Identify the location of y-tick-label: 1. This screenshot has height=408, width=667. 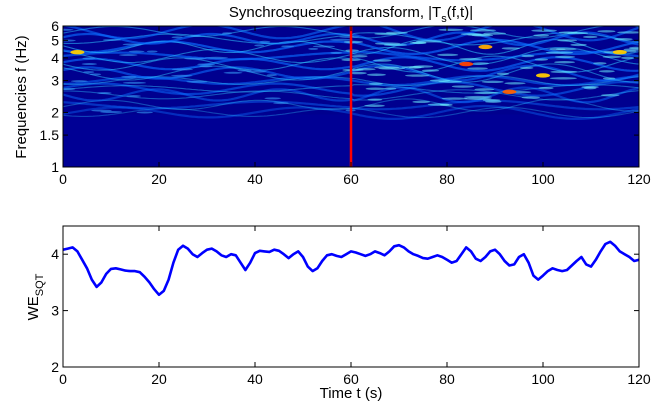
(55, 167).